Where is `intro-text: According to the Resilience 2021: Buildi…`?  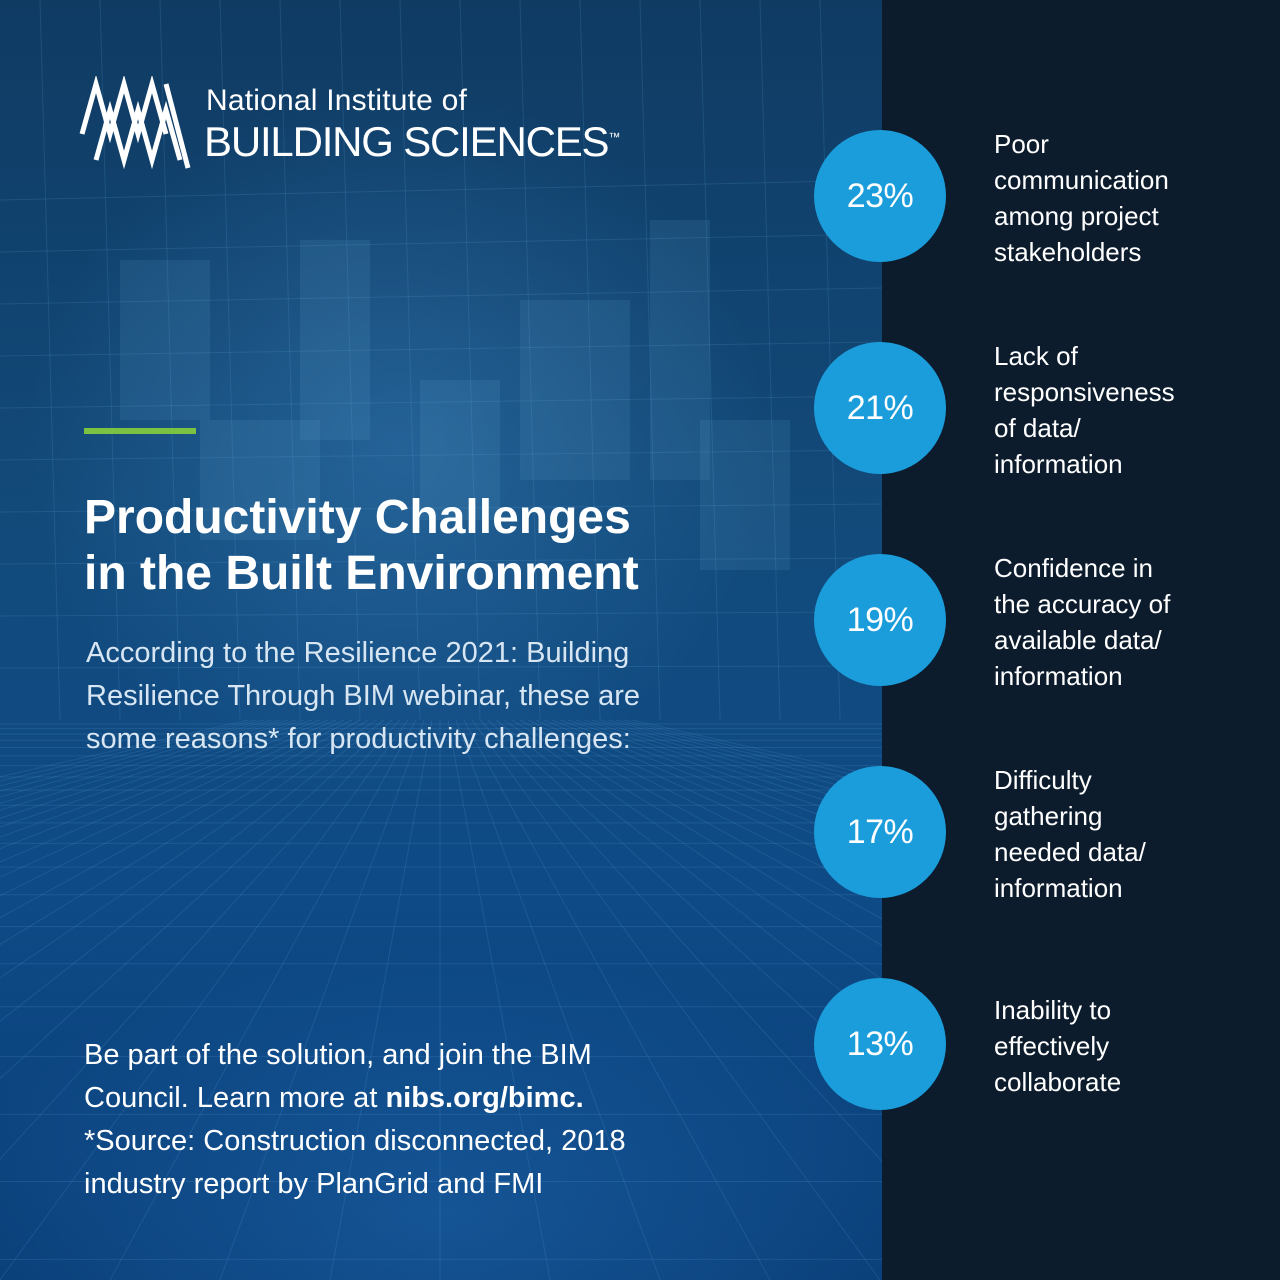
intro-text: According to the Resilience 2021: Buildi… is located at coordinates (426, 696).